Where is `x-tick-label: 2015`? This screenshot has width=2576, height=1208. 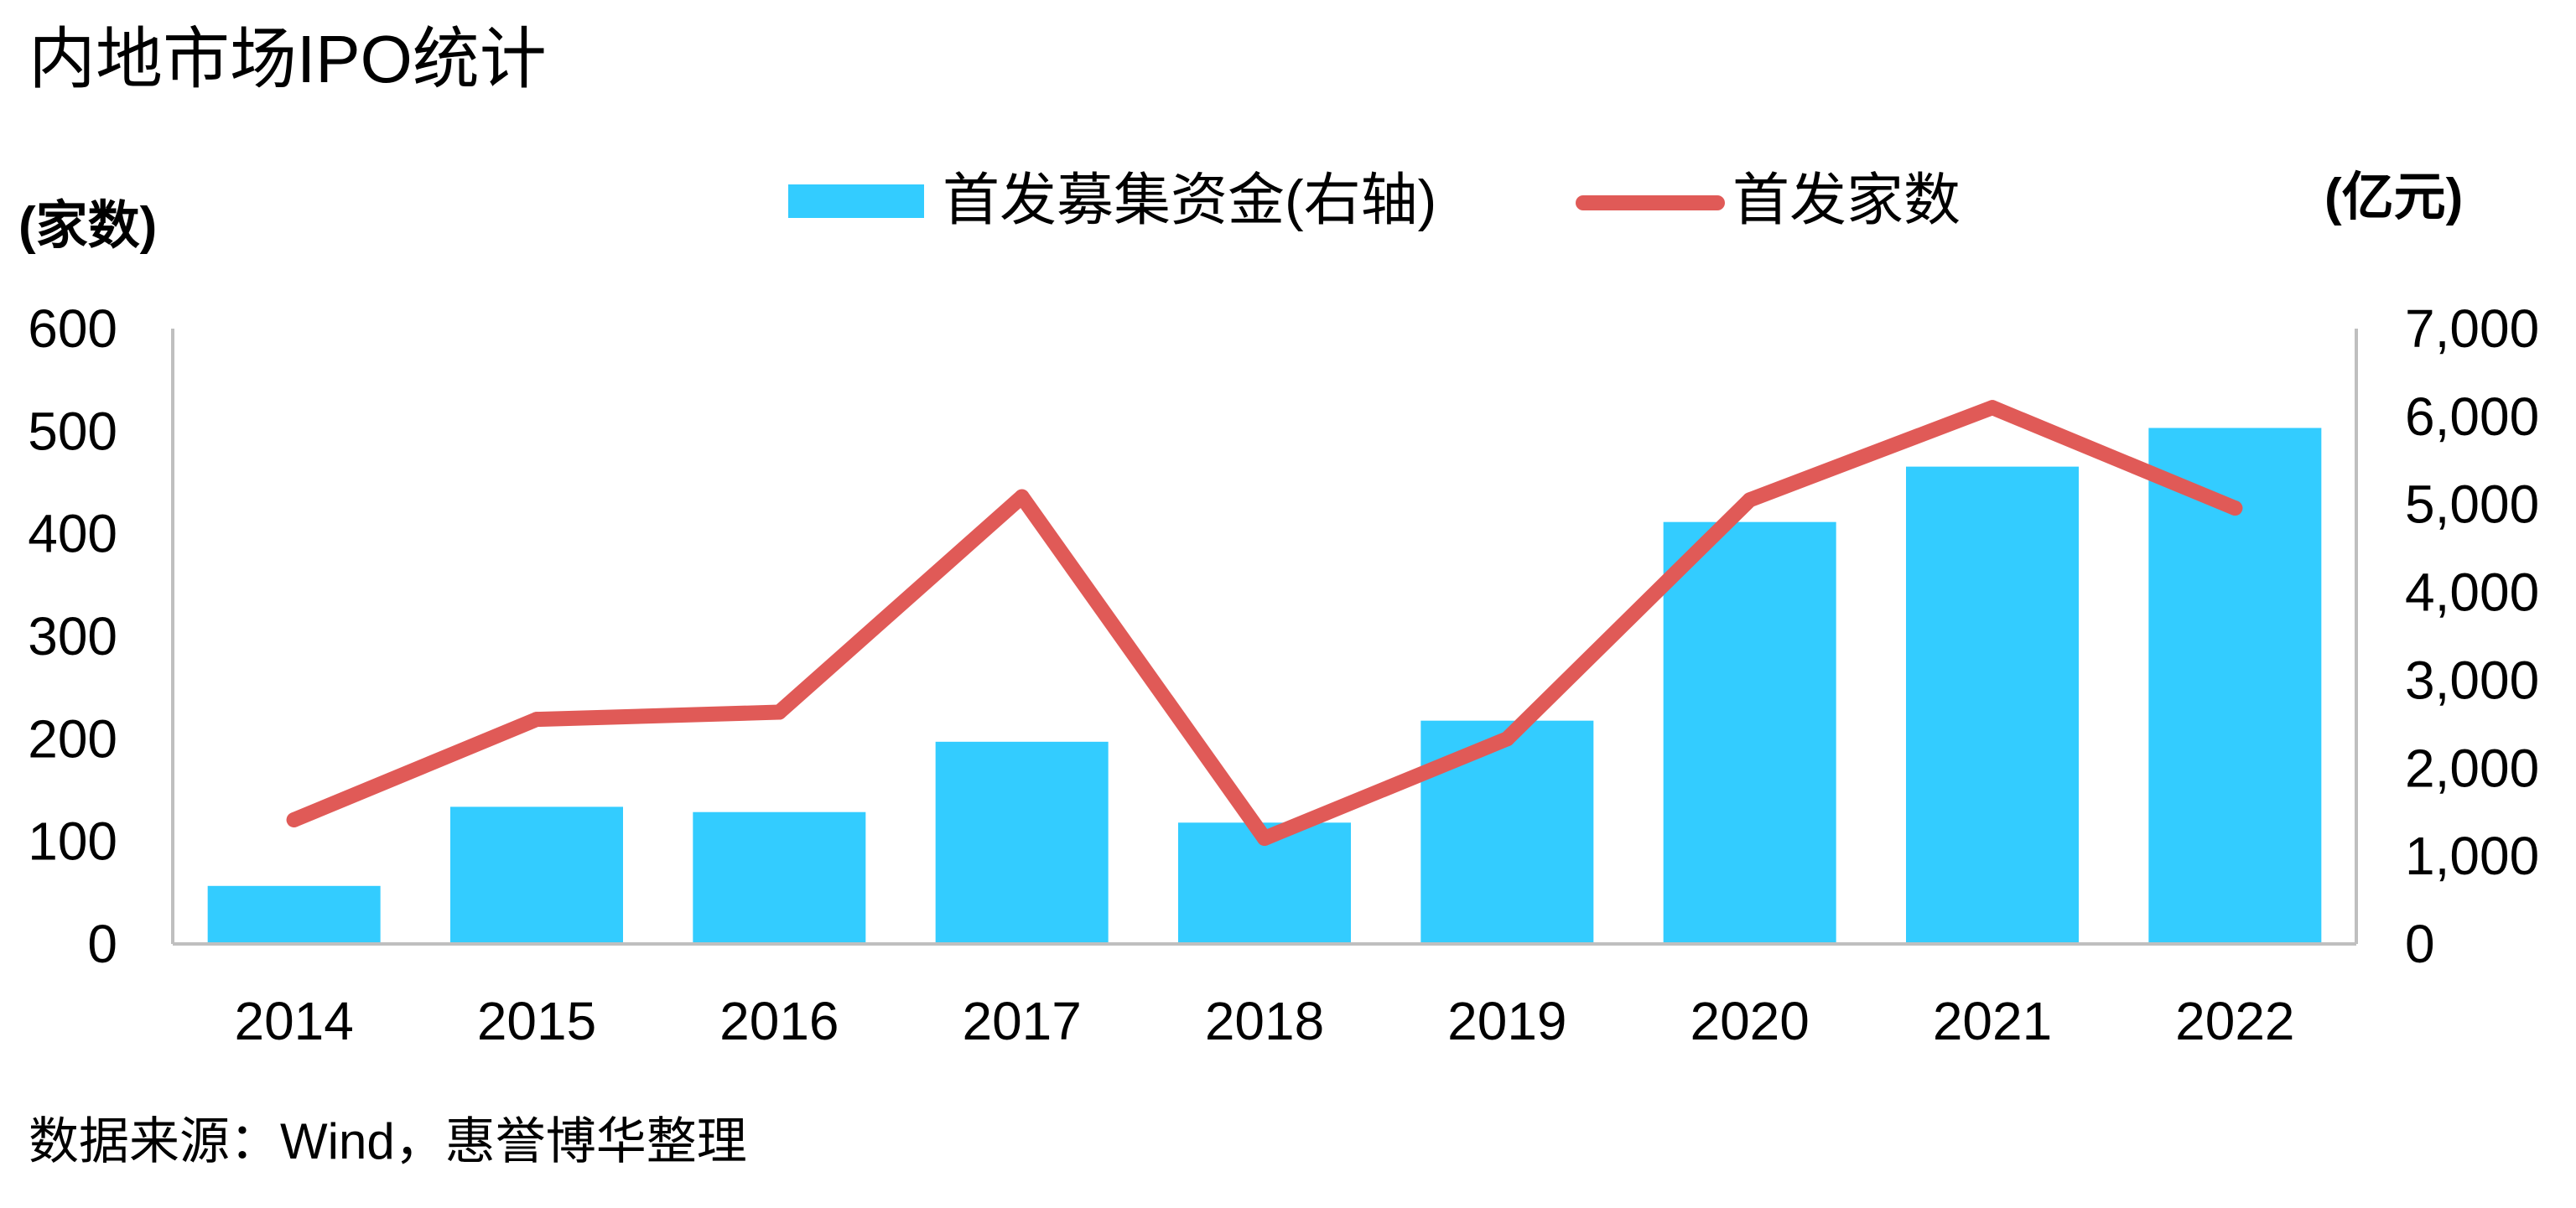
x-tick-label: 2015 is located at coordinates (536, 1021).